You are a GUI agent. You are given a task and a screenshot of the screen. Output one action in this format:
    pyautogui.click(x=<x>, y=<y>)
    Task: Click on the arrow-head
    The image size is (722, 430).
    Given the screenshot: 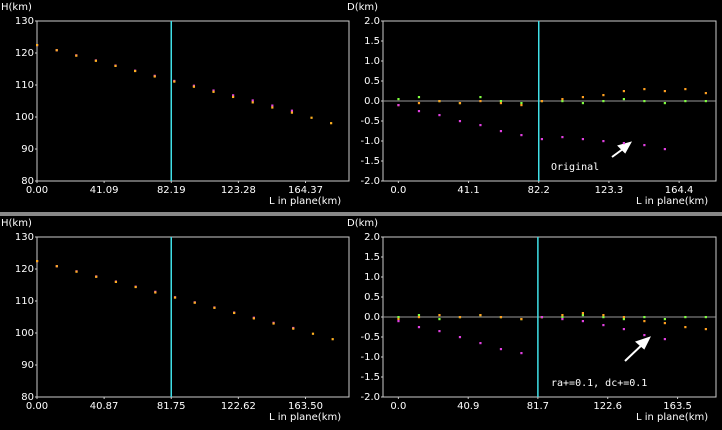 What is the action you would take?
    pyautogui.click(x=625, y=147)
    